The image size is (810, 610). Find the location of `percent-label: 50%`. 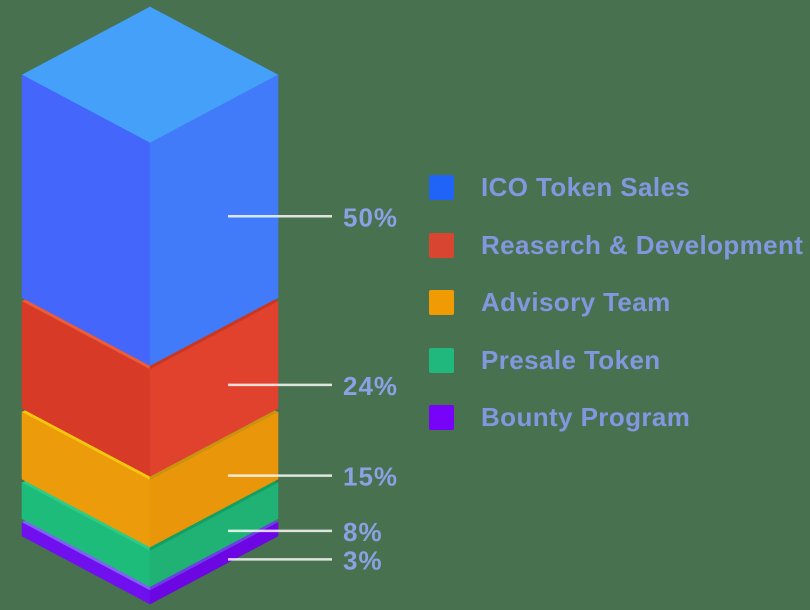

percent-label: 50% is located at coordinates (370, 217).